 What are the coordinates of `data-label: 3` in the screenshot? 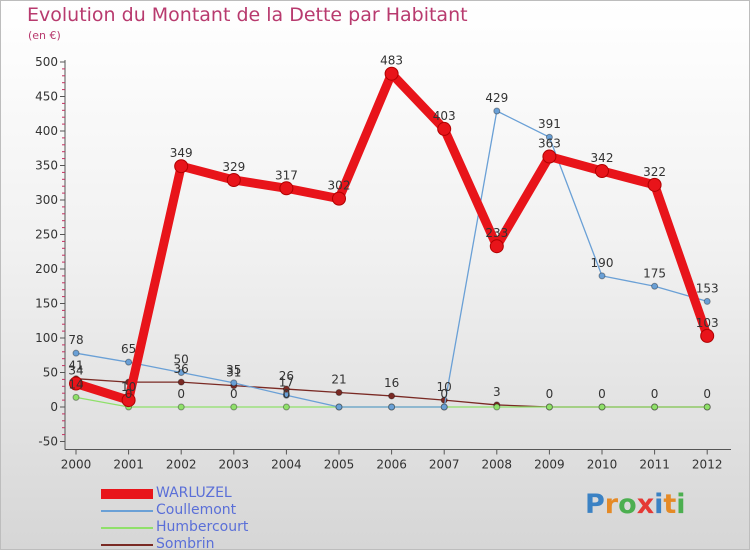 It's located at (497, 392).